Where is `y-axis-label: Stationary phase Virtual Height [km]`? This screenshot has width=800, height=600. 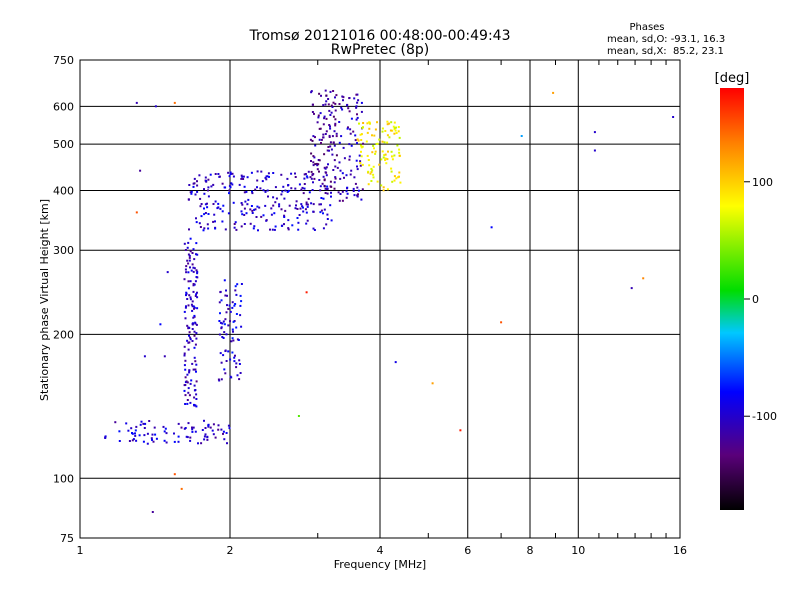
y-axis-label: Stationary phase Virtual Height [km] is located at coordinates (44, 300).